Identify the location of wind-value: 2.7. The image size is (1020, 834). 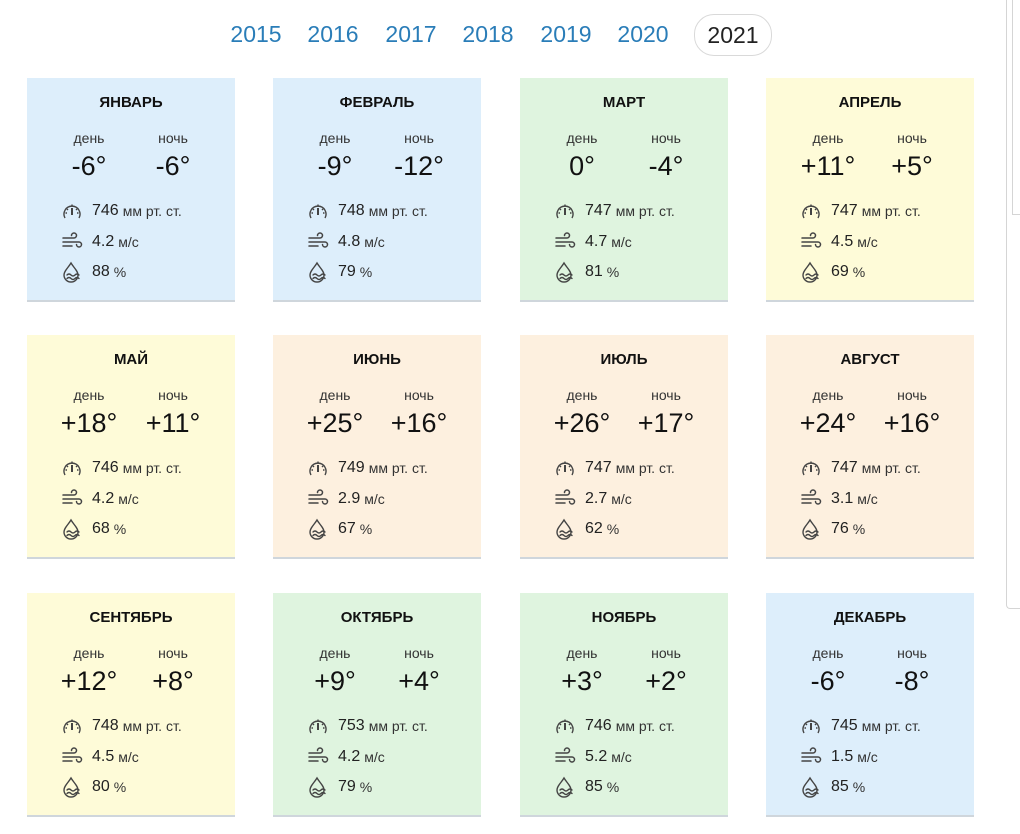
(596, 498).